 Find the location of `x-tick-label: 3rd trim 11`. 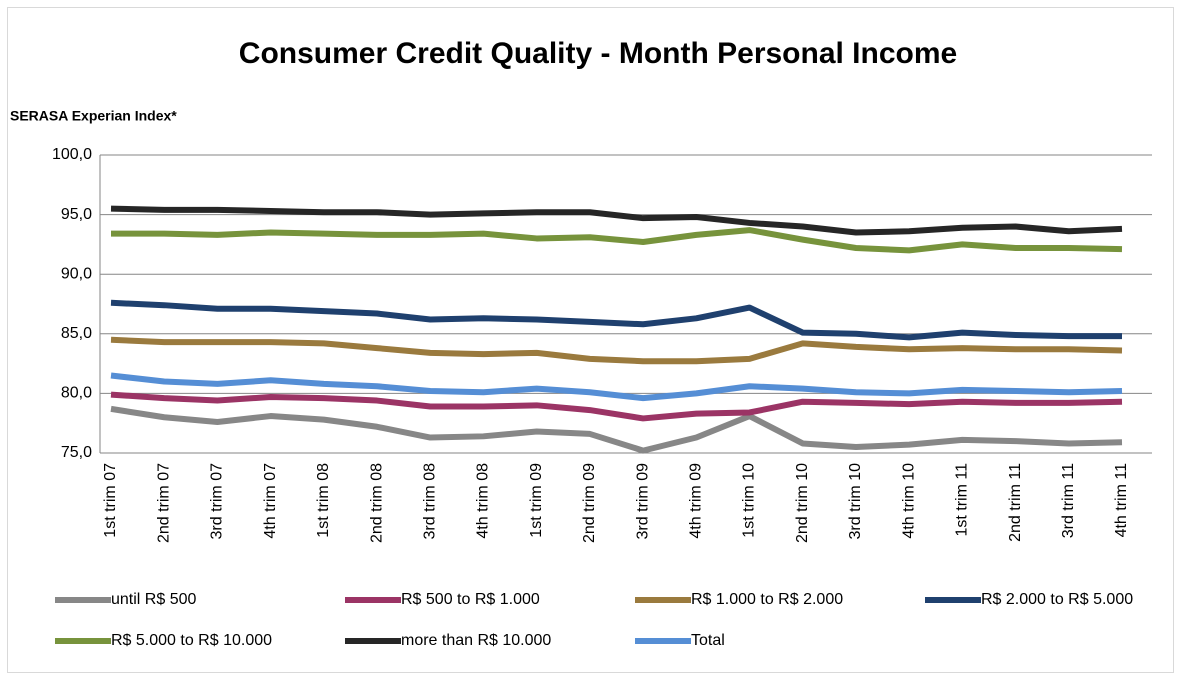

x-tick-label: 3rd trim 11 is located at coordinates (1068, 500).